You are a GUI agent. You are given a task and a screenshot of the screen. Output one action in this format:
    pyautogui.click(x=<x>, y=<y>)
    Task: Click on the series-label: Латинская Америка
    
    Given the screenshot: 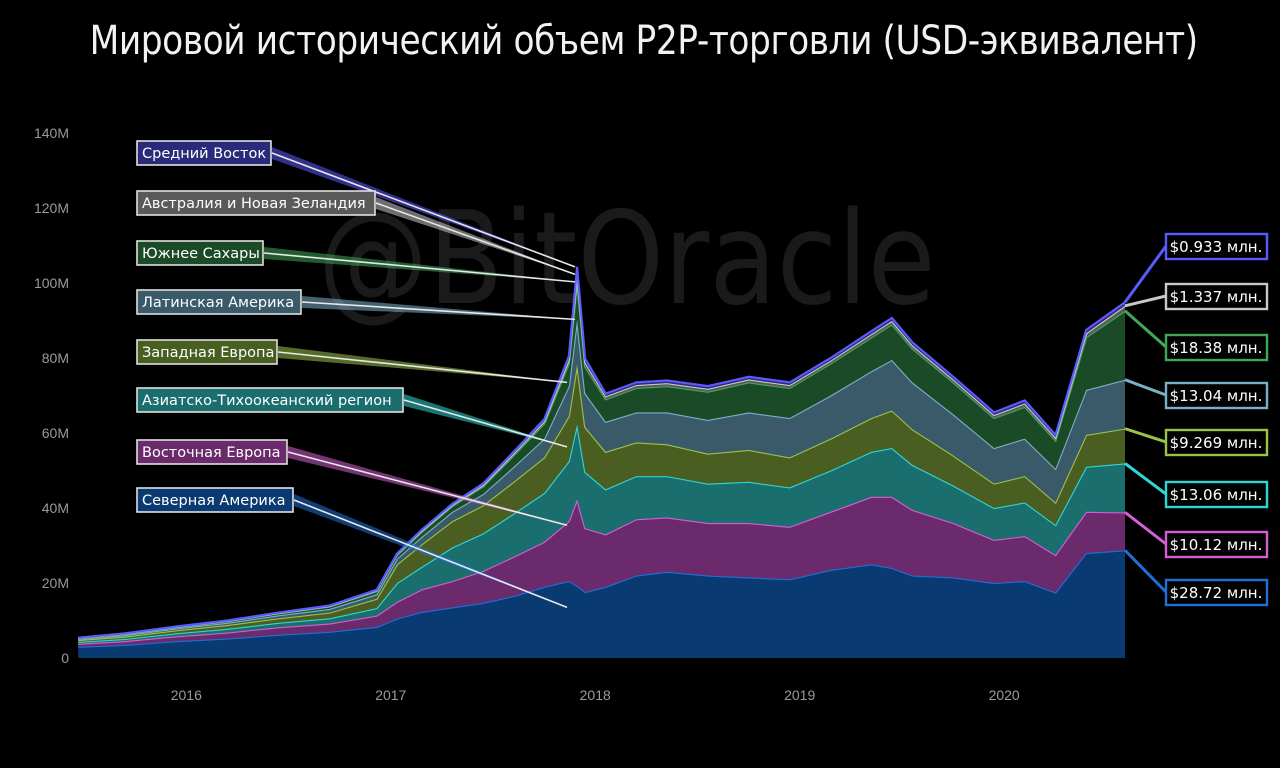 What is the action you would take?
    pyautogui.click(x=218, y=303)
    